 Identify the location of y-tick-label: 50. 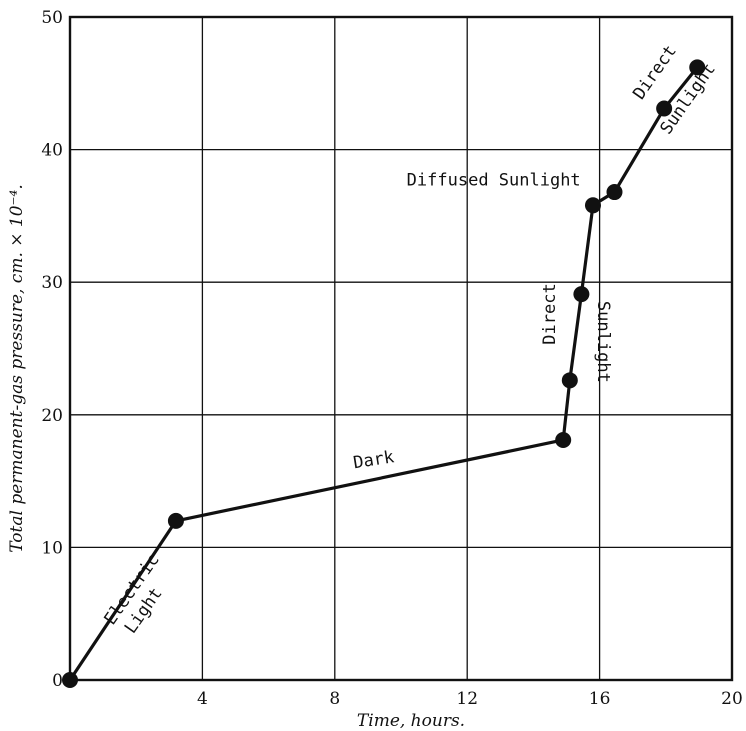
(52, 18).